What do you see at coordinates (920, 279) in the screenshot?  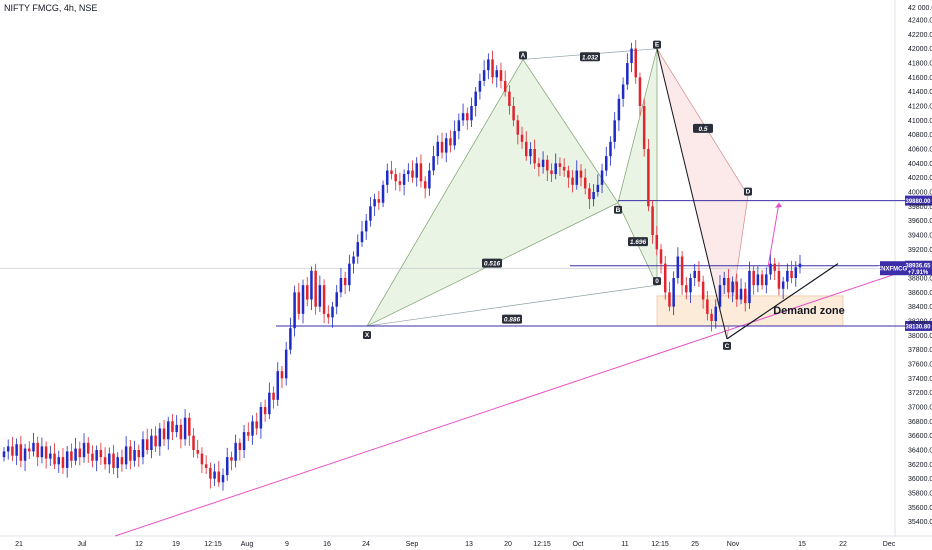 I see `y-tick-label: 38800.00` at bounding box center [920, 279].